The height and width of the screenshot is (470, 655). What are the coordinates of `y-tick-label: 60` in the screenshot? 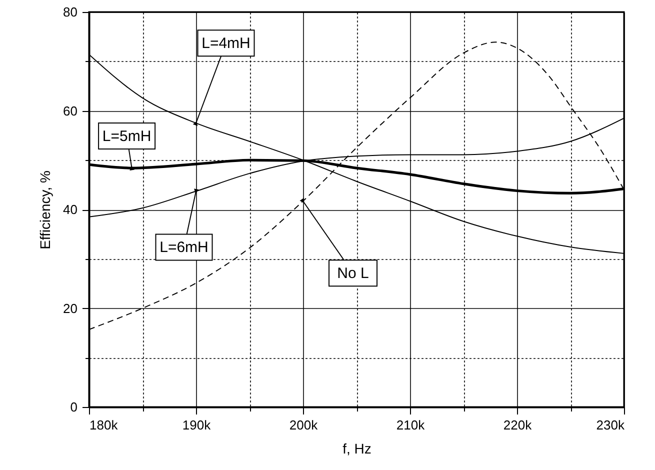 It's located at (70, 110).